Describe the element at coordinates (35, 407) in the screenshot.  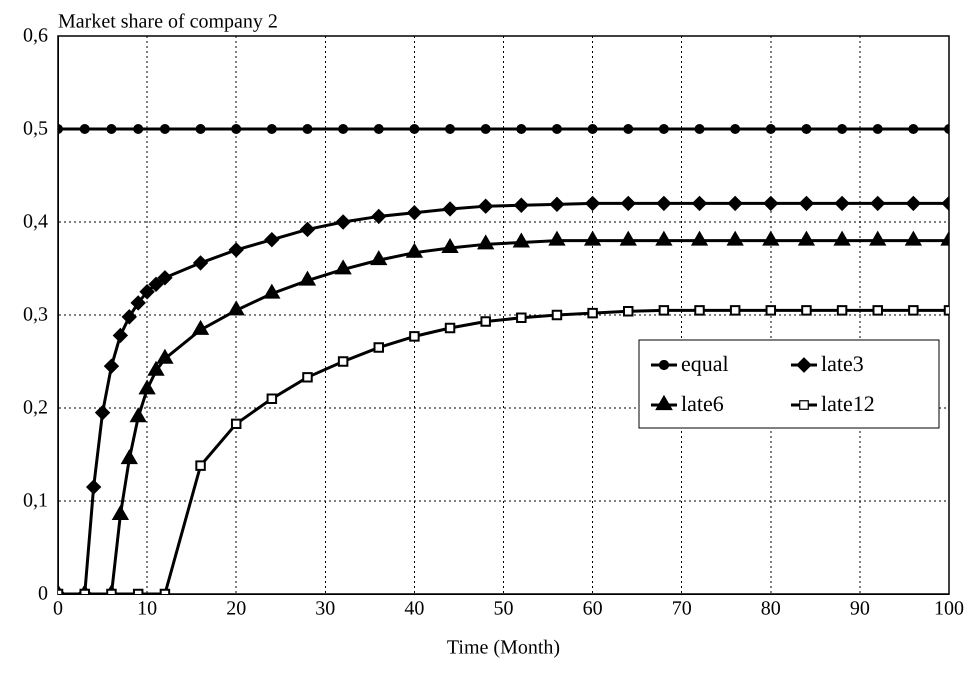
I see `y-tick-label: 0,2` at that location.